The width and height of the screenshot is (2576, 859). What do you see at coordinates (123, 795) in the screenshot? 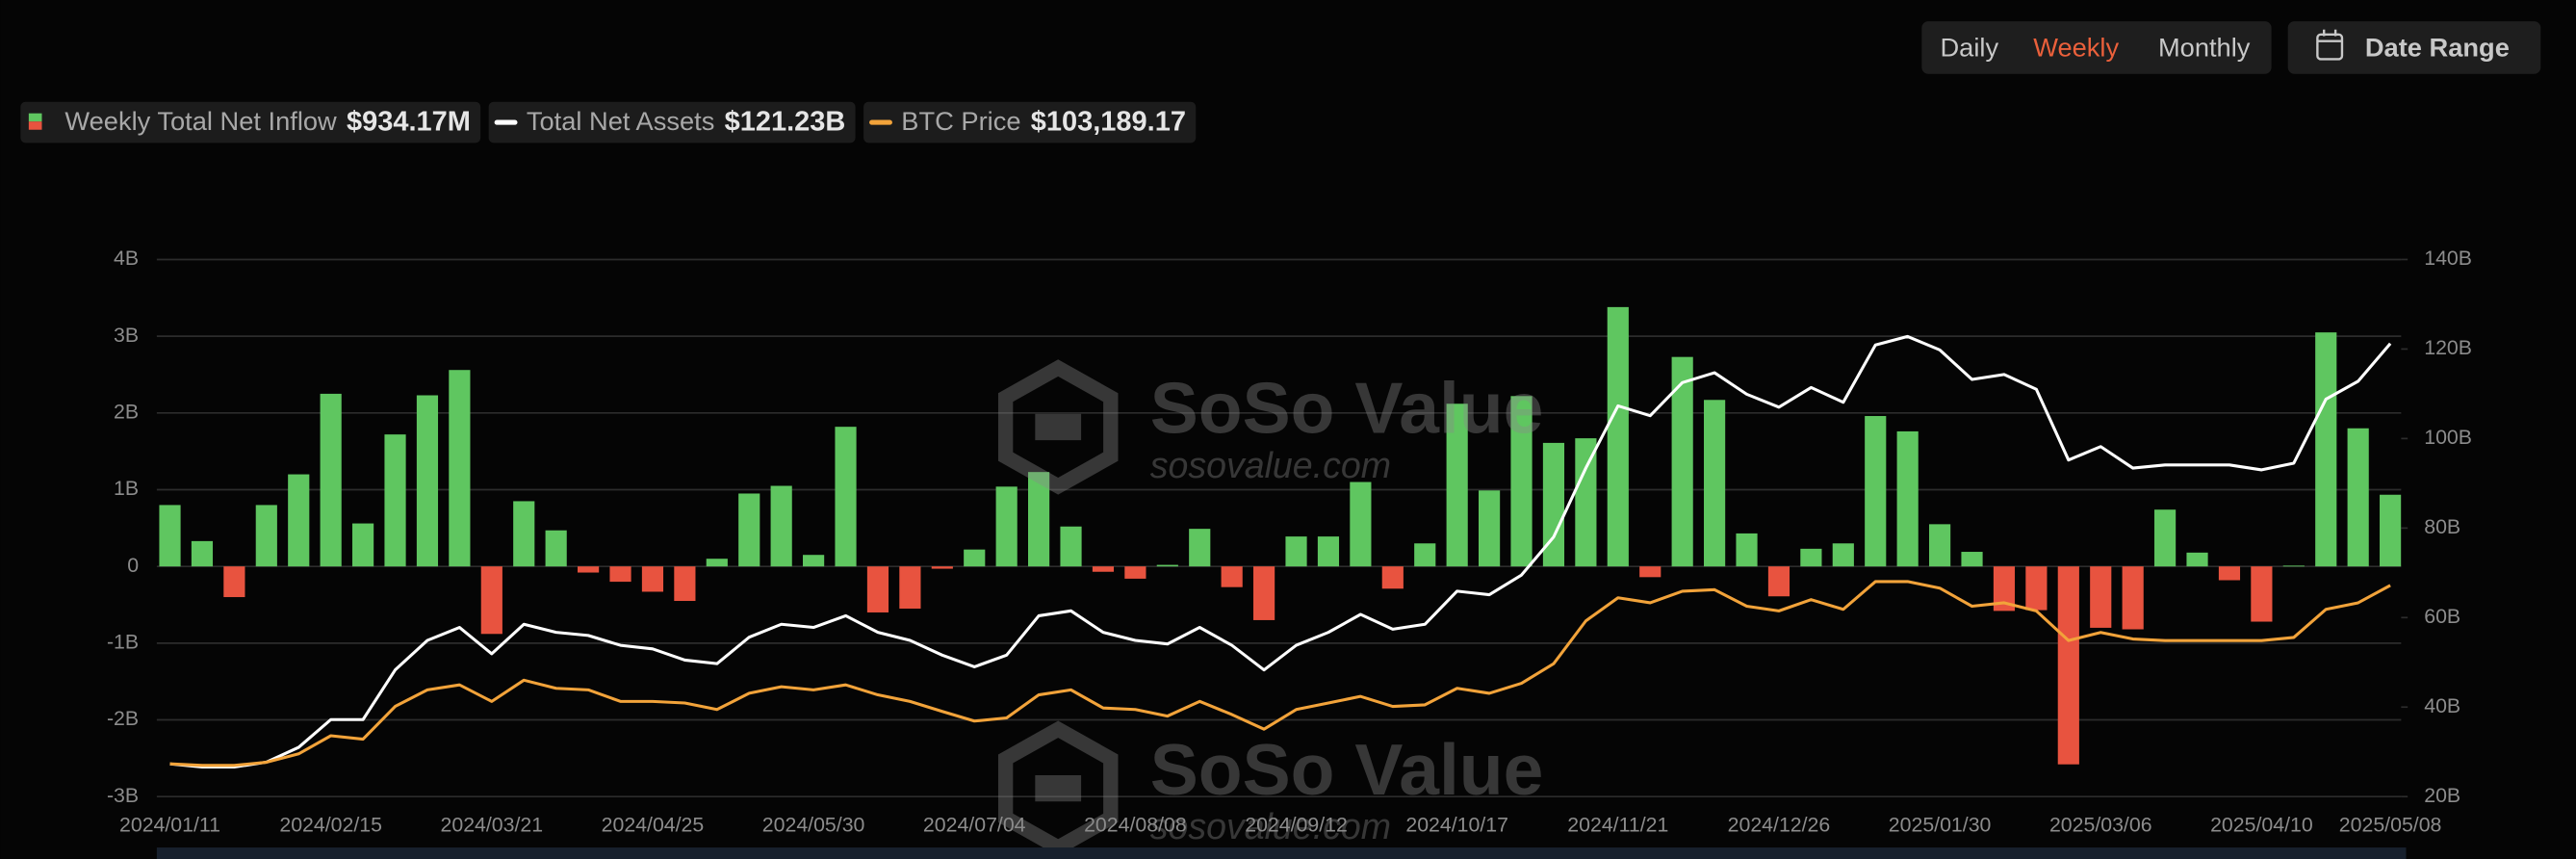
I see `y-tick-label: -3B` at bounding box center [123, 795].